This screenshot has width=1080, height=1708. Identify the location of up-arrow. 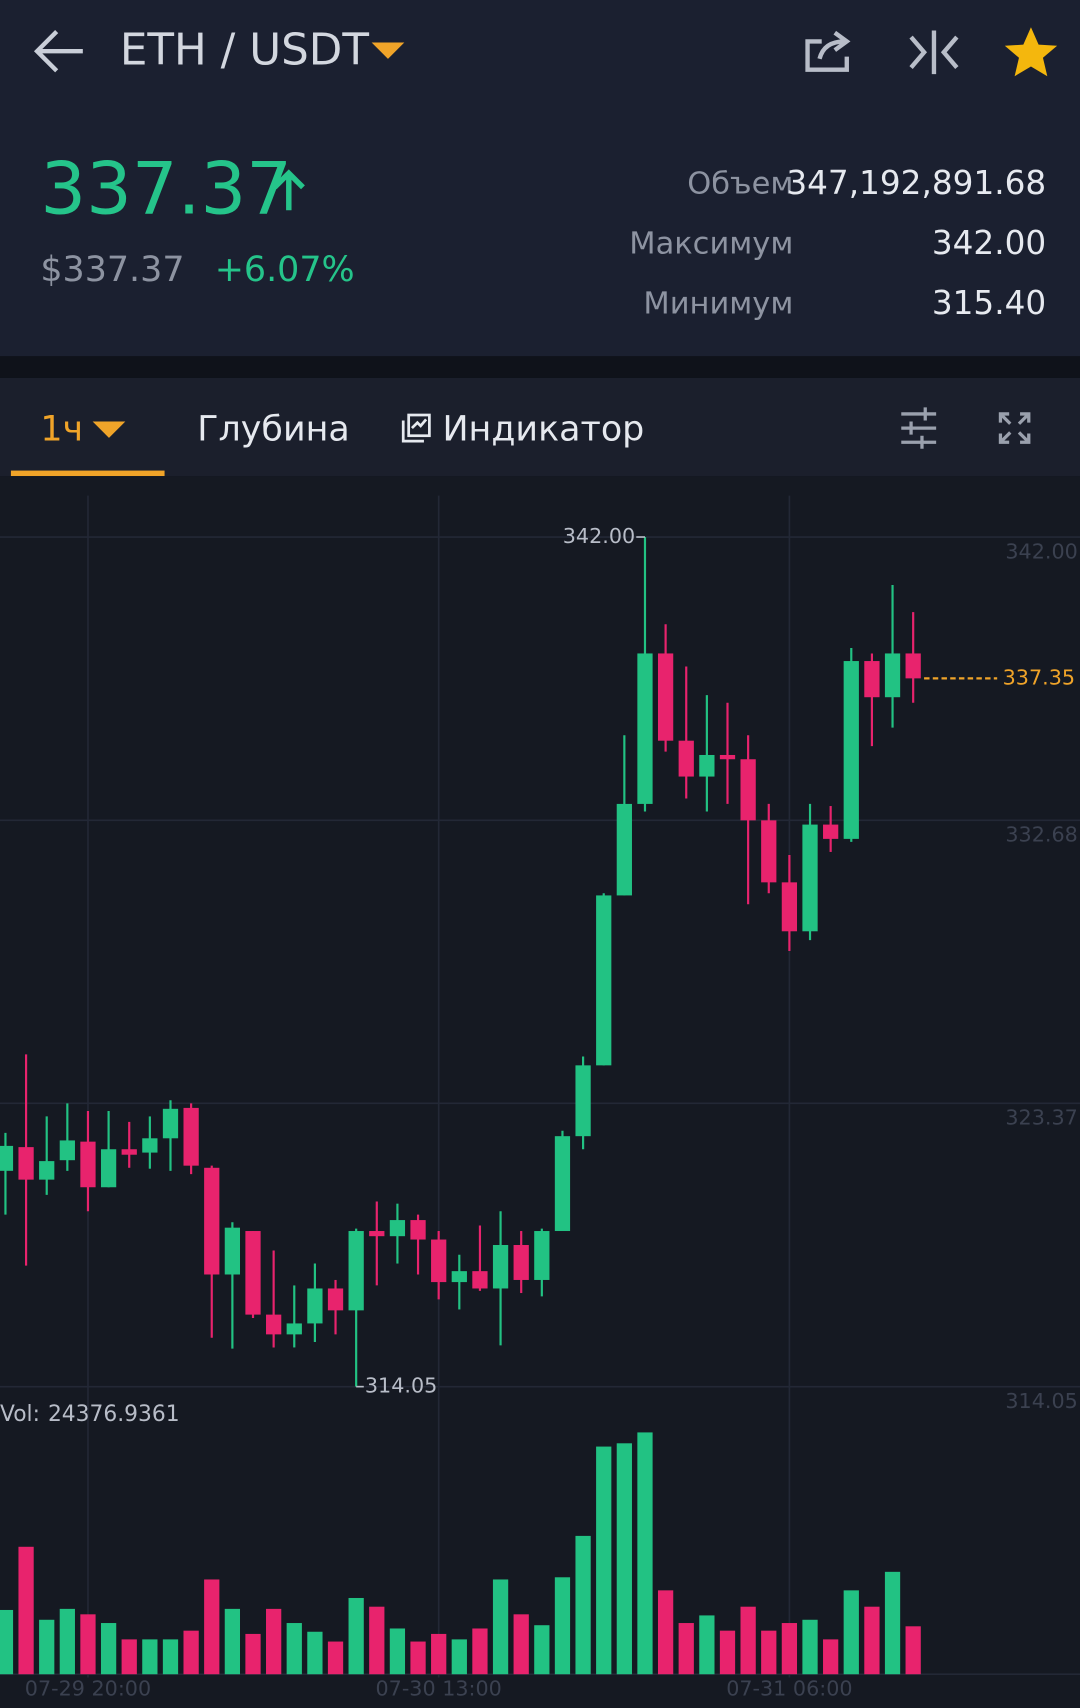
(288, 190).